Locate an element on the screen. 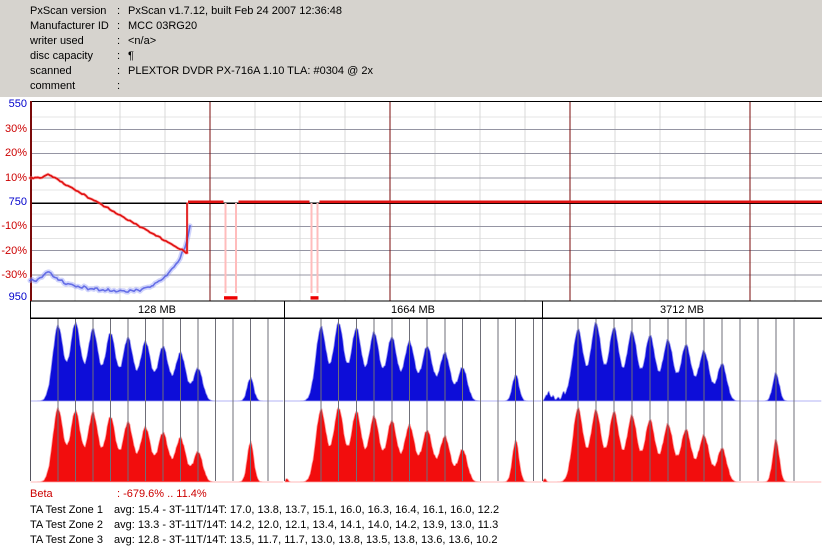 The height and width of the screenshot is (551, 822). header-row-label: comment is located at coordinates (53, 86).